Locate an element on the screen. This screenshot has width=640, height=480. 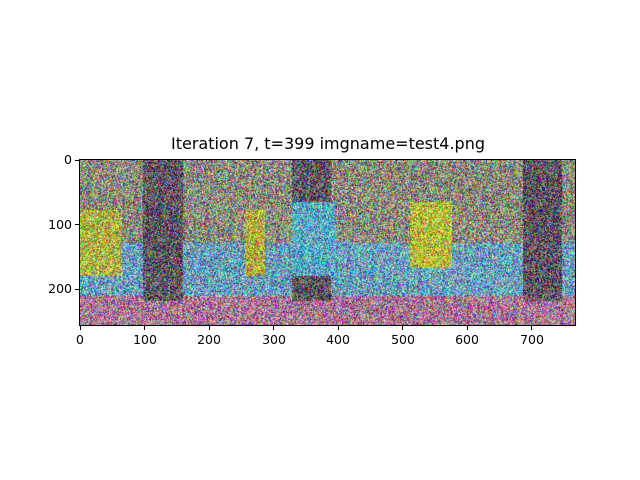
y-tick-label: 200 is located at coordinates (60, 288).